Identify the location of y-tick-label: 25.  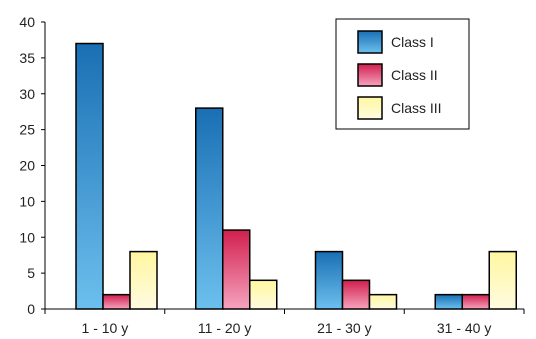
(27, 130).